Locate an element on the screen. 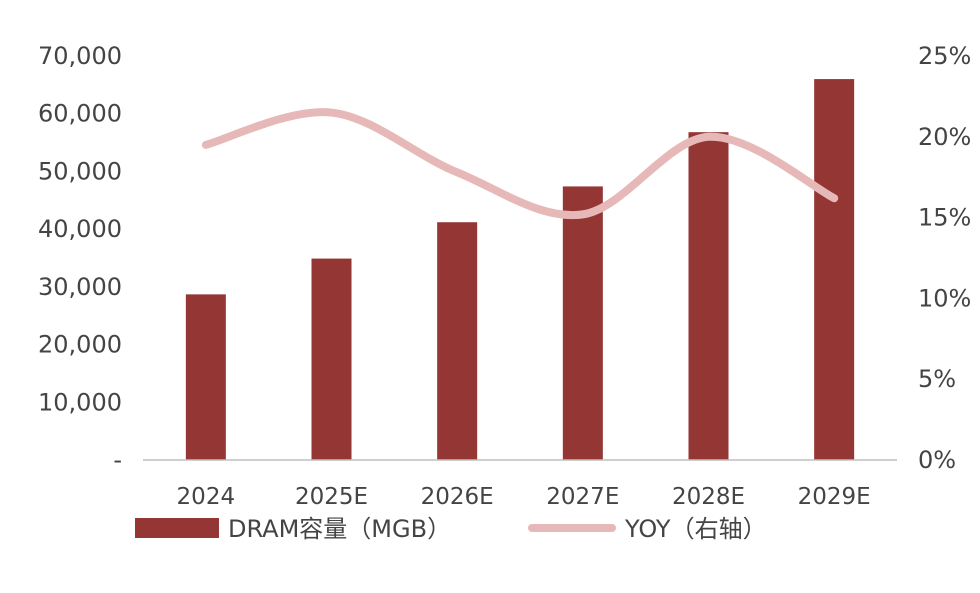  left-tick-label: 10,000 is located at coordinates (80, 402).